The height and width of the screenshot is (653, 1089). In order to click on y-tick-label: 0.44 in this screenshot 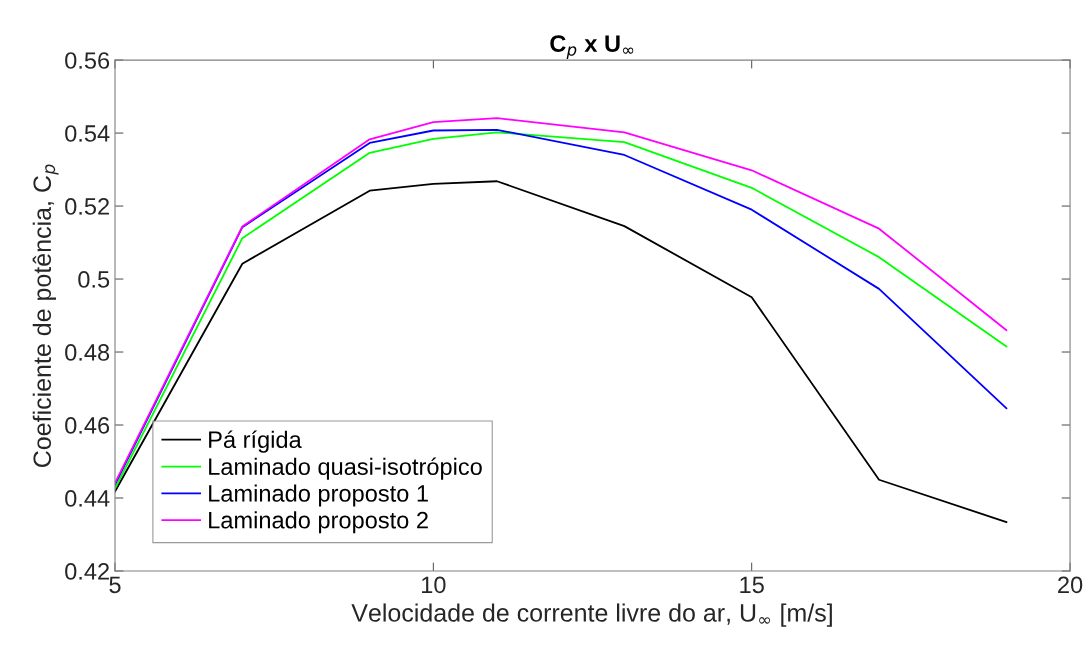, I will do `click(87, 498)`.